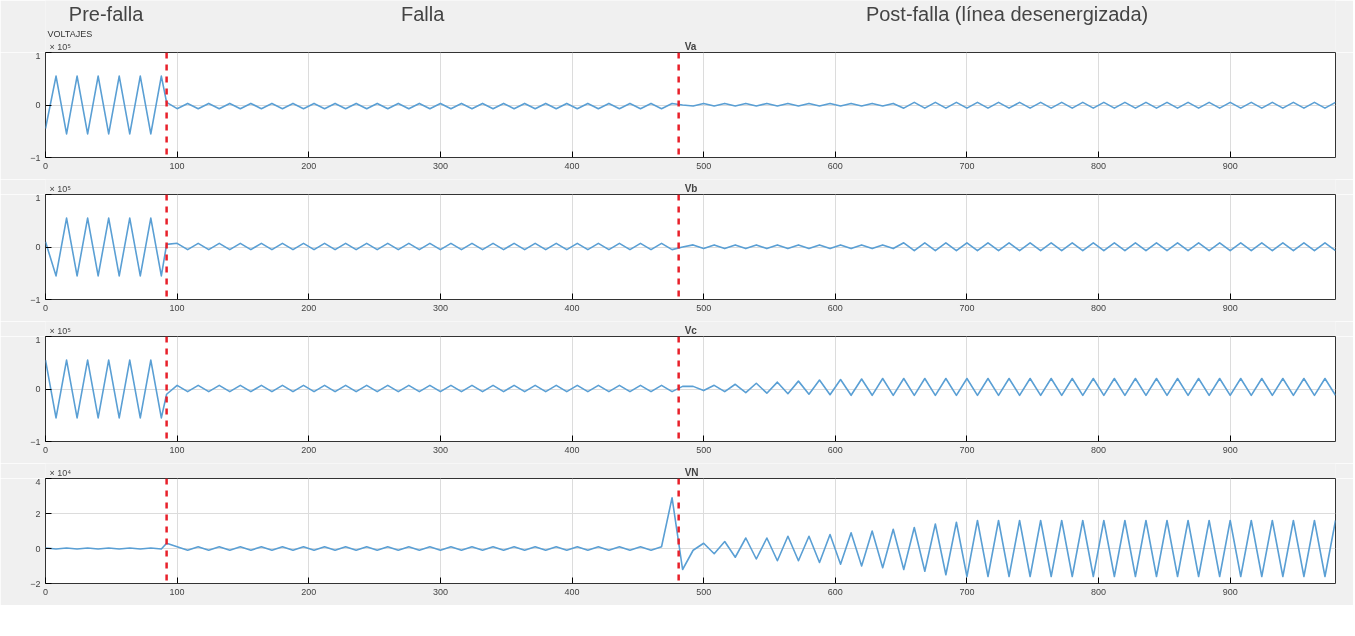 This screenshot has height=636, width=1355. I want to click on text: Pre-falla, so click(106, 13).